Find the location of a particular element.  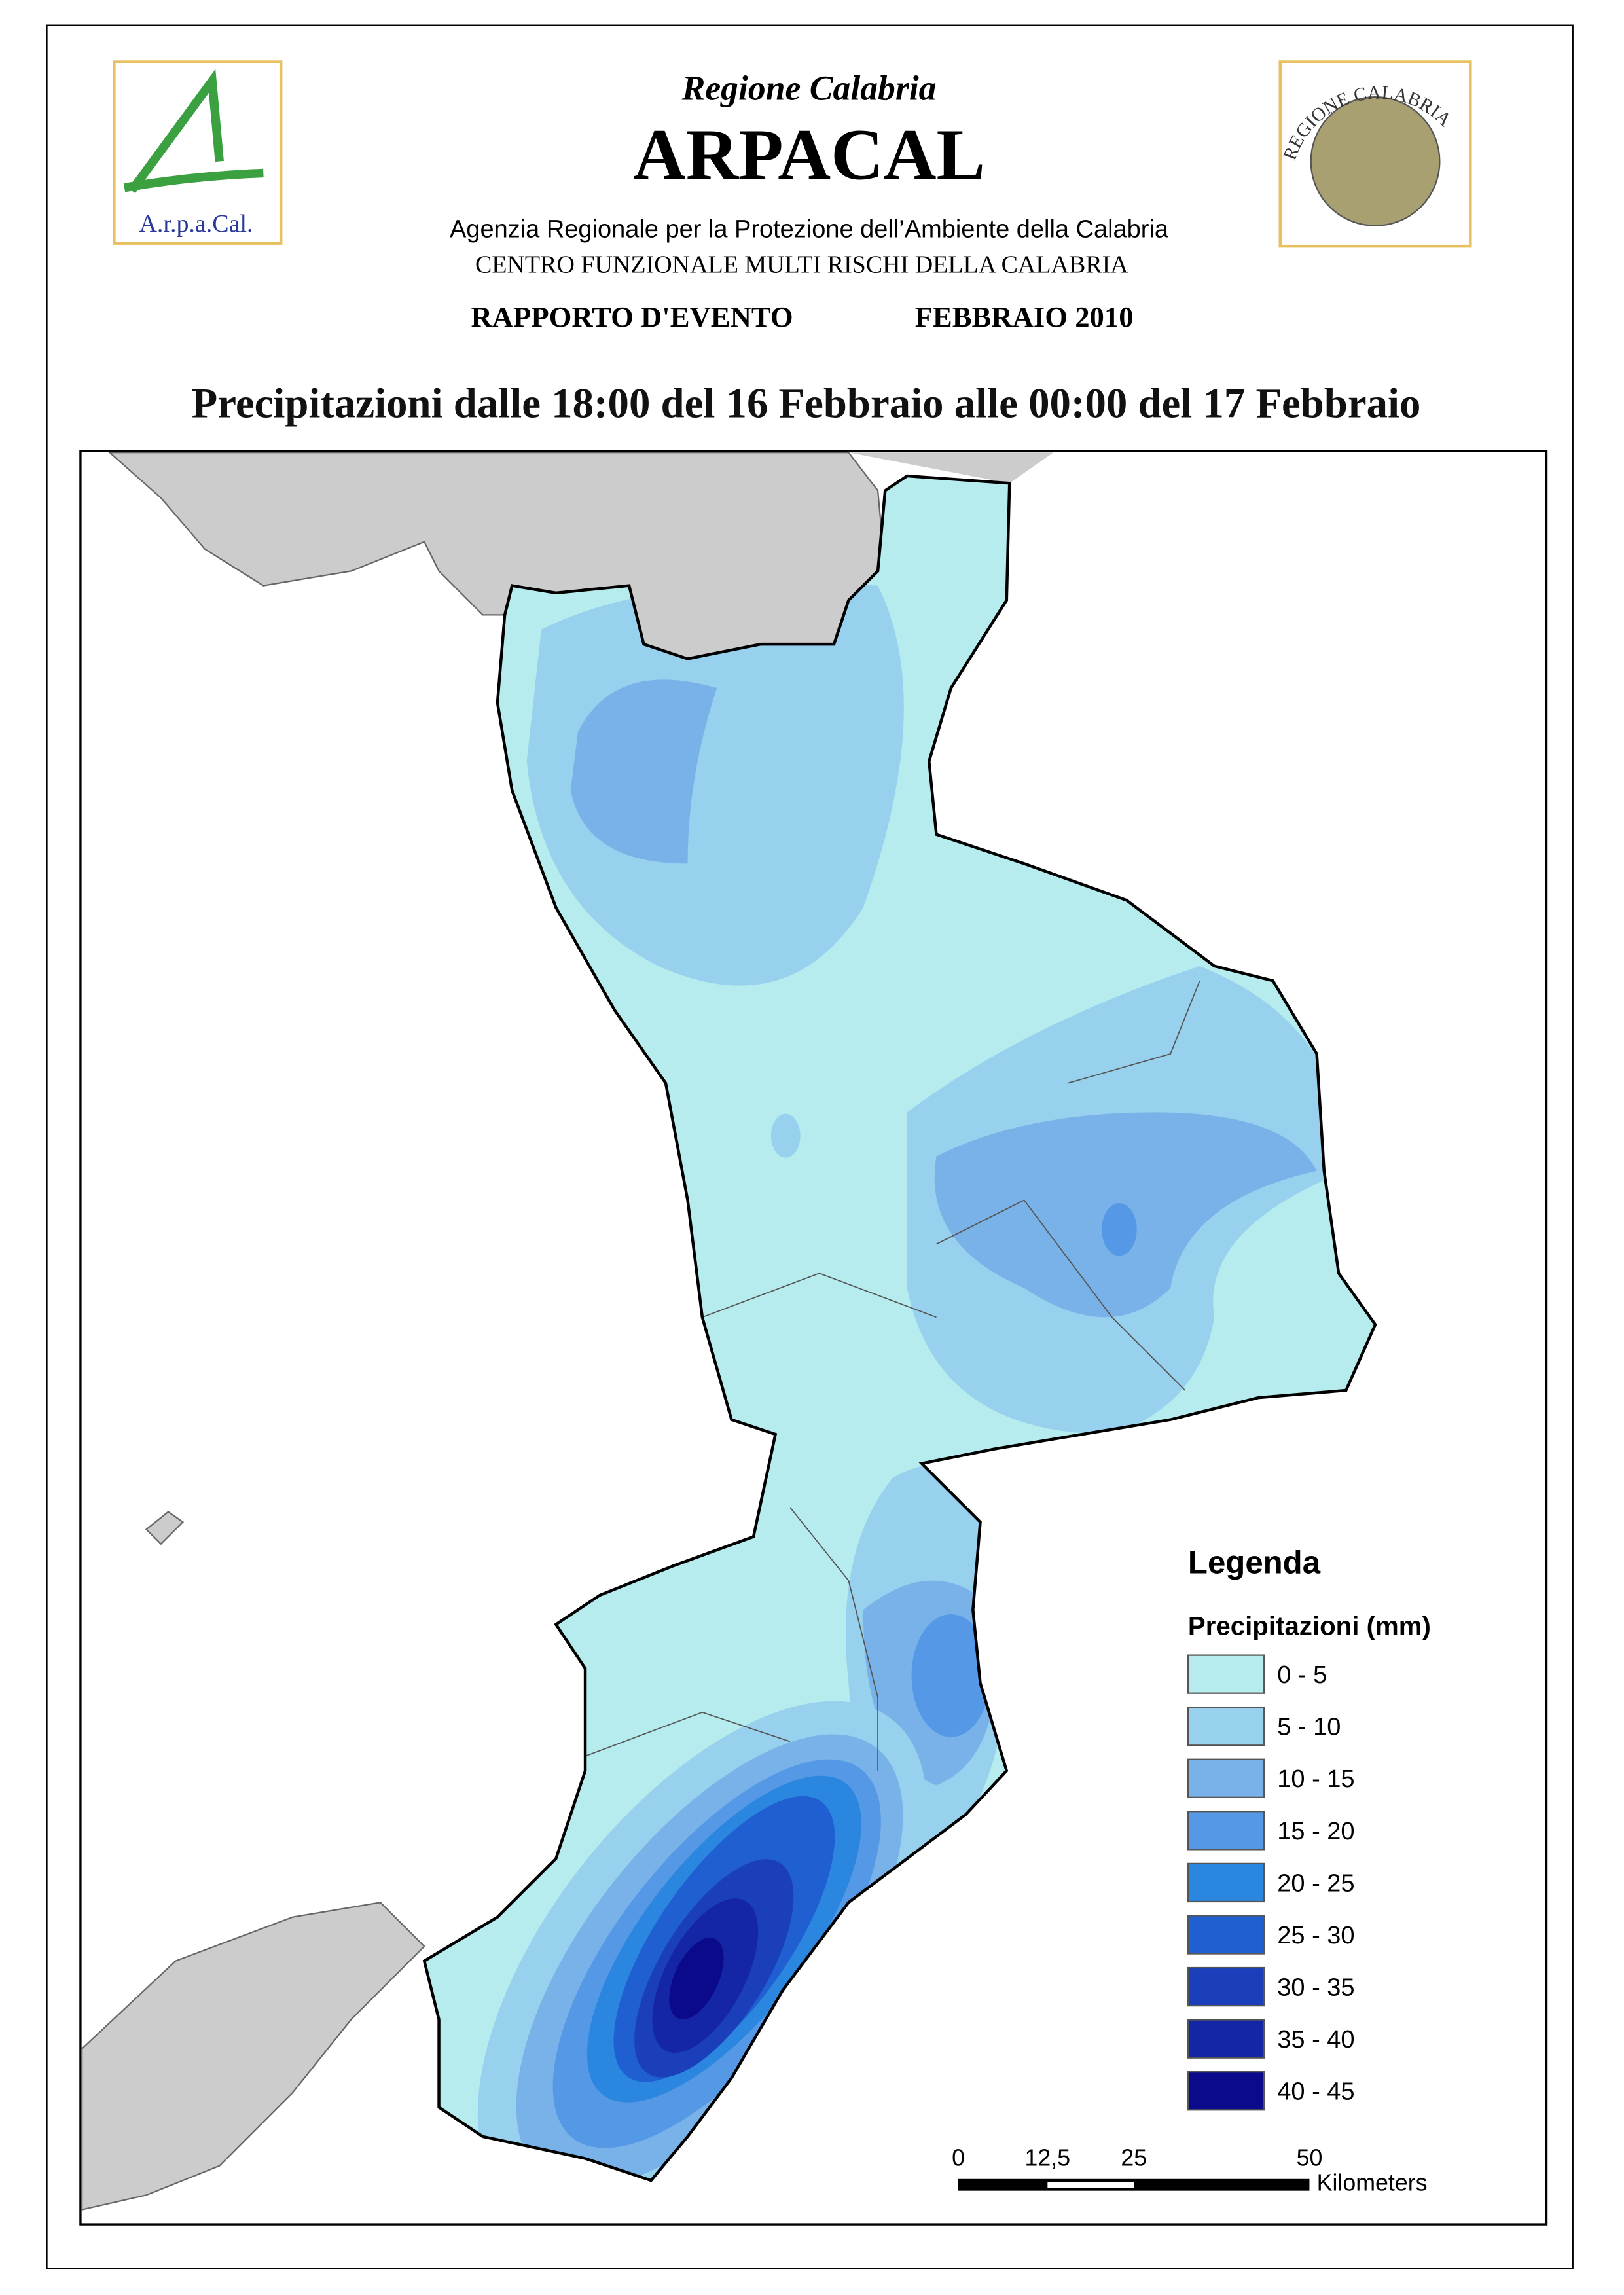

legend-label: 10 - 15 is located at coordinates (1315, 1779).